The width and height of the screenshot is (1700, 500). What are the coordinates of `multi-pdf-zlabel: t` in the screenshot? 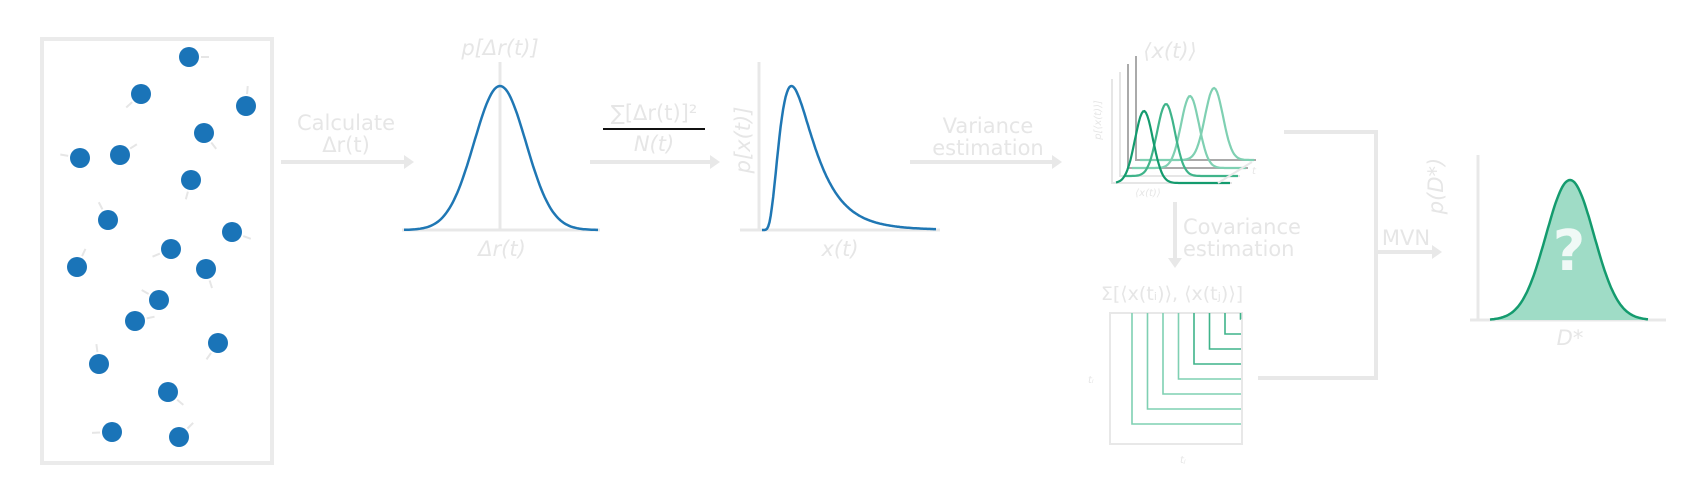 It's located at (1254, 171).